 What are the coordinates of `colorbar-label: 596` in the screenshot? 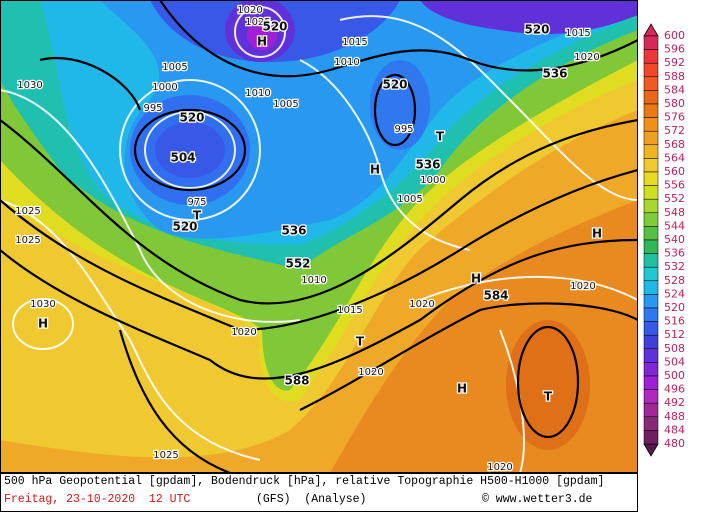 It's located at (674, 49).